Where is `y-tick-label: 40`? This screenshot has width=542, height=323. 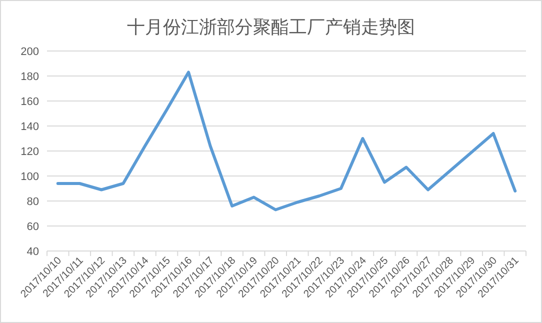
y-tick-label: 40 is located at coordinates (32, 252).